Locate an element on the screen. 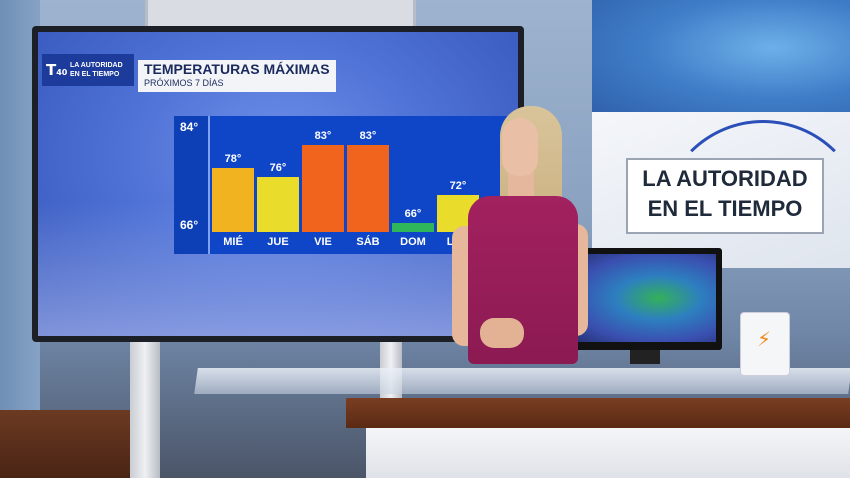  day-label: JUE is located at coordinates (278, 242).